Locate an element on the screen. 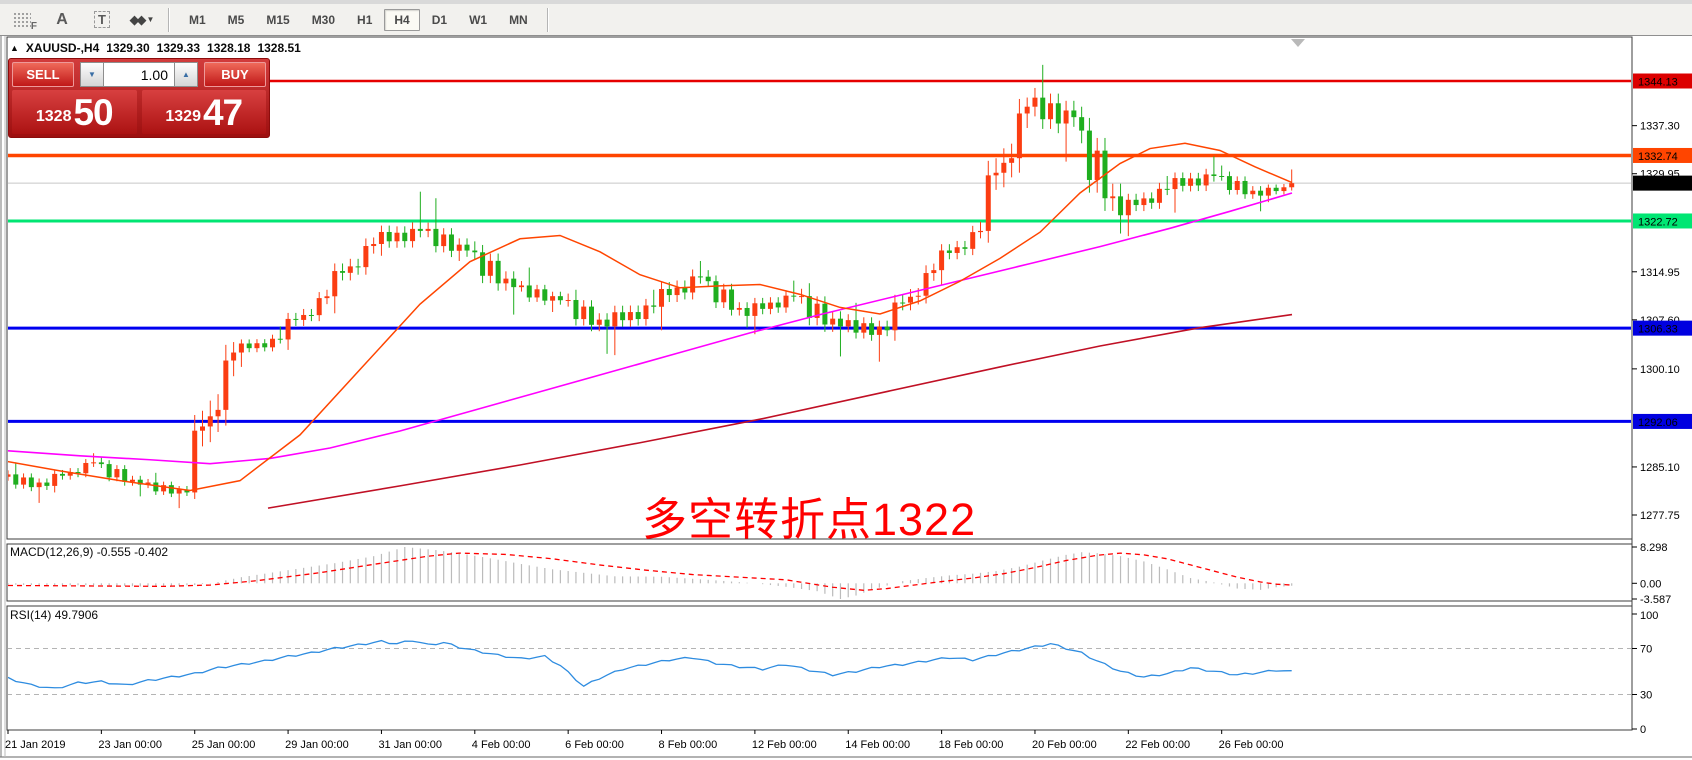 The image size is (1692, 760). svg-text: 21 Jan 2019 is located at coordinates (35, 745).